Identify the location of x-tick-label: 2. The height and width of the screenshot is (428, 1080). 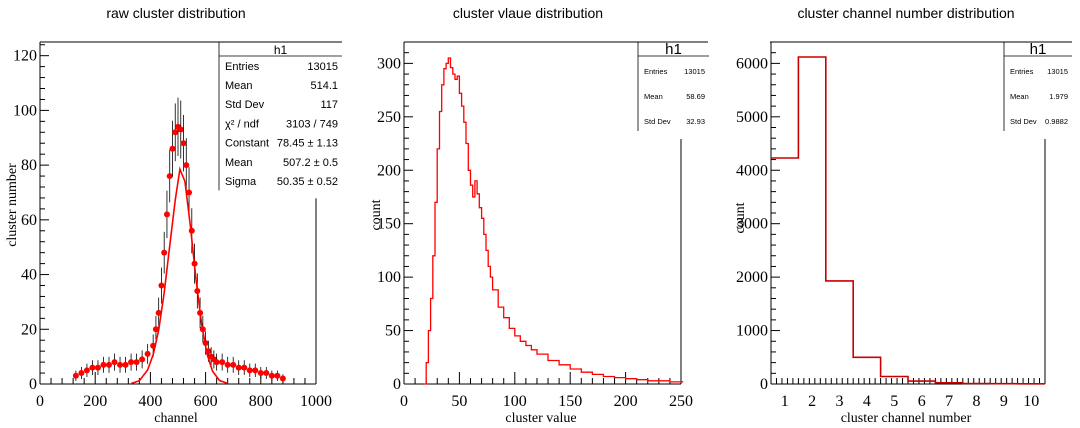
(812, 401).